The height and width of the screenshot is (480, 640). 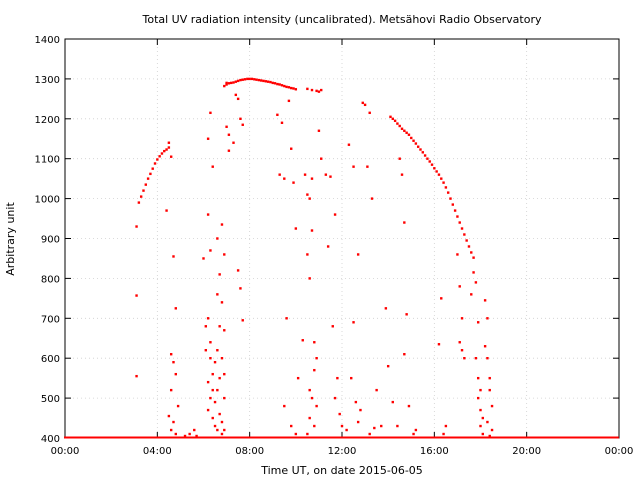 What do you see at coordinates (249, 451) in the screenshot?
I see `x-tick-label: 08:00` at bounding box center [249, 451].